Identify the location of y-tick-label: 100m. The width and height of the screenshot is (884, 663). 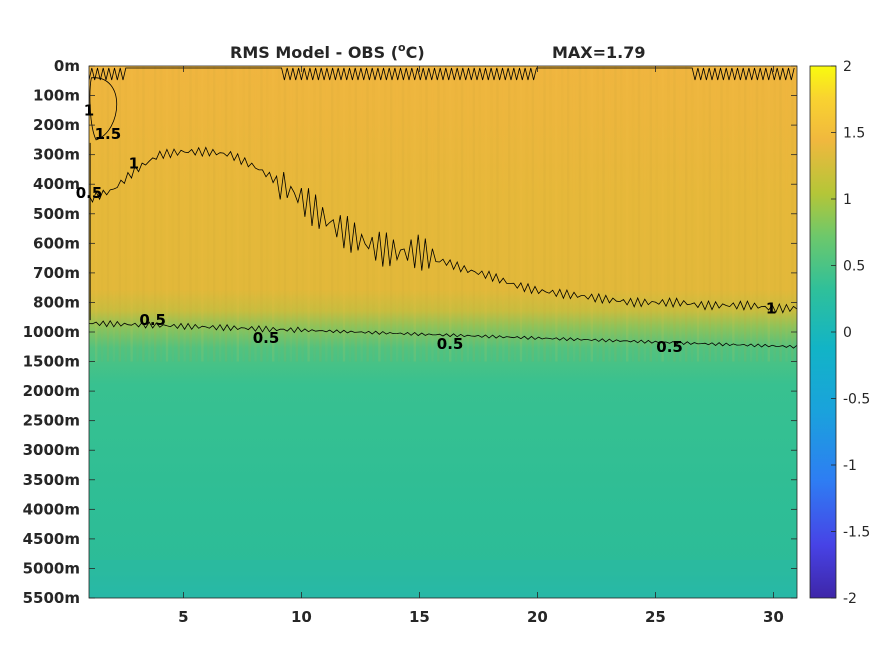
(56, 96).